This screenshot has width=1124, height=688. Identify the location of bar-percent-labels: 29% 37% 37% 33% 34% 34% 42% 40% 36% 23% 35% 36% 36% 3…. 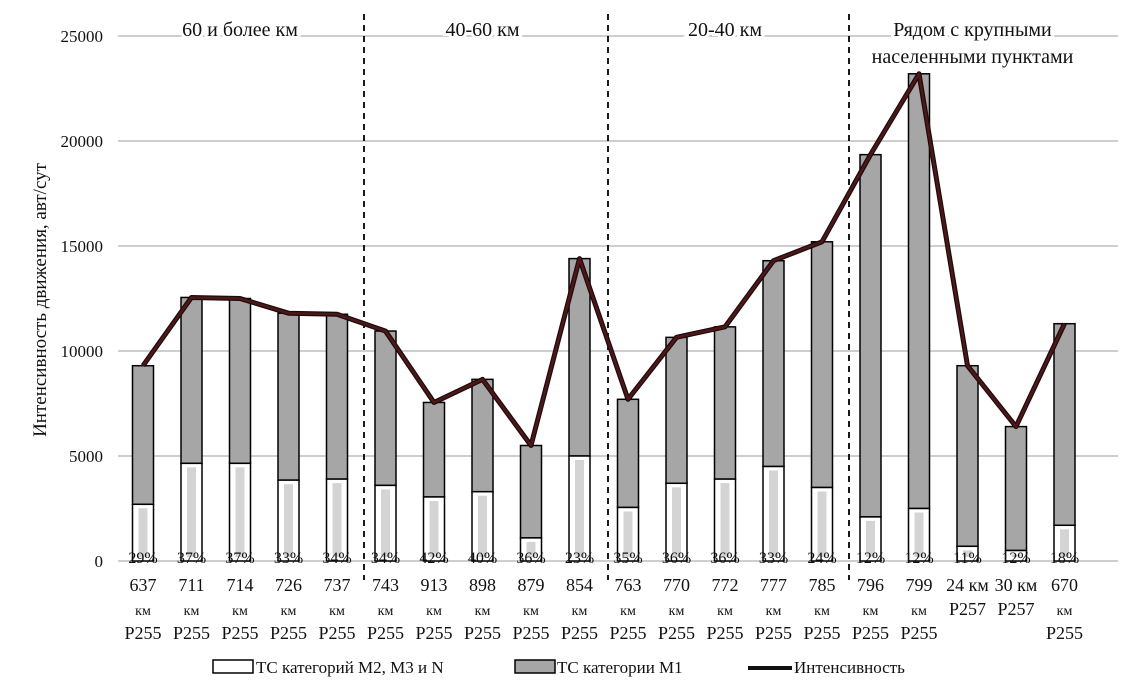
(603, 558).